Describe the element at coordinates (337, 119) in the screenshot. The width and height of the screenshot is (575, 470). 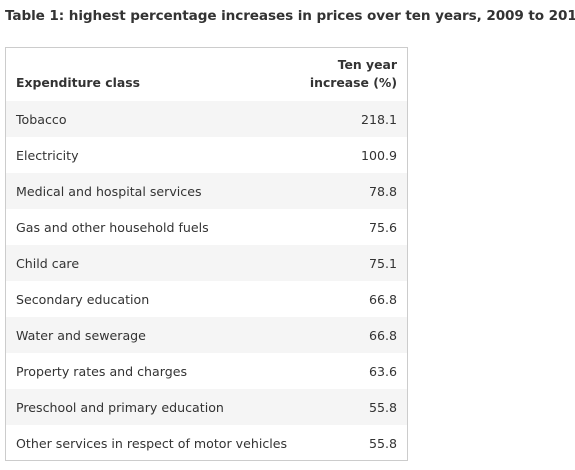
I see `cell-increase-value: 218.1` at that location.